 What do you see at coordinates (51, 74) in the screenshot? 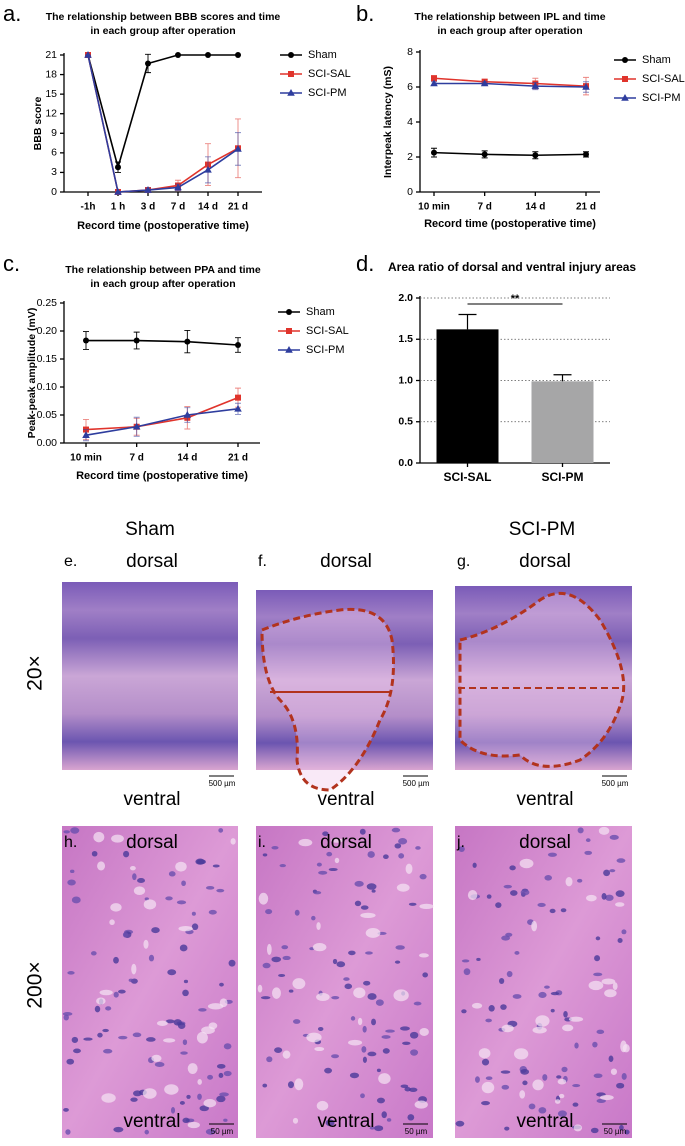
I see `y-tick-label: 18` at bounding box center [51, 74].